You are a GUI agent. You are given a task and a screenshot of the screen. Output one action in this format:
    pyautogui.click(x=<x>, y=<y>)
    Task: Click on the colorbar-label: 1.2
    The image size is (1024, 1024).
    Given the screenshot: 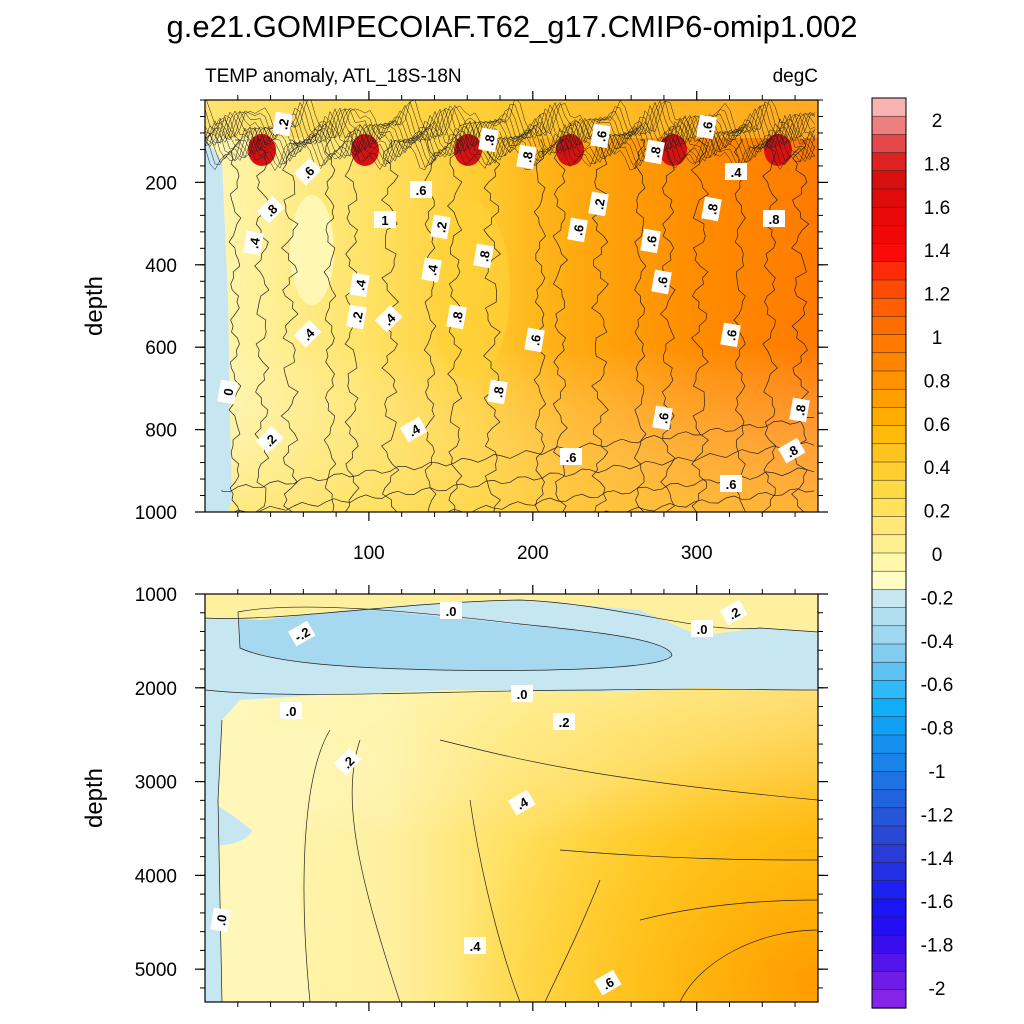 What is the action you would take?
    pyautogui.click(x=937, y=295)
    